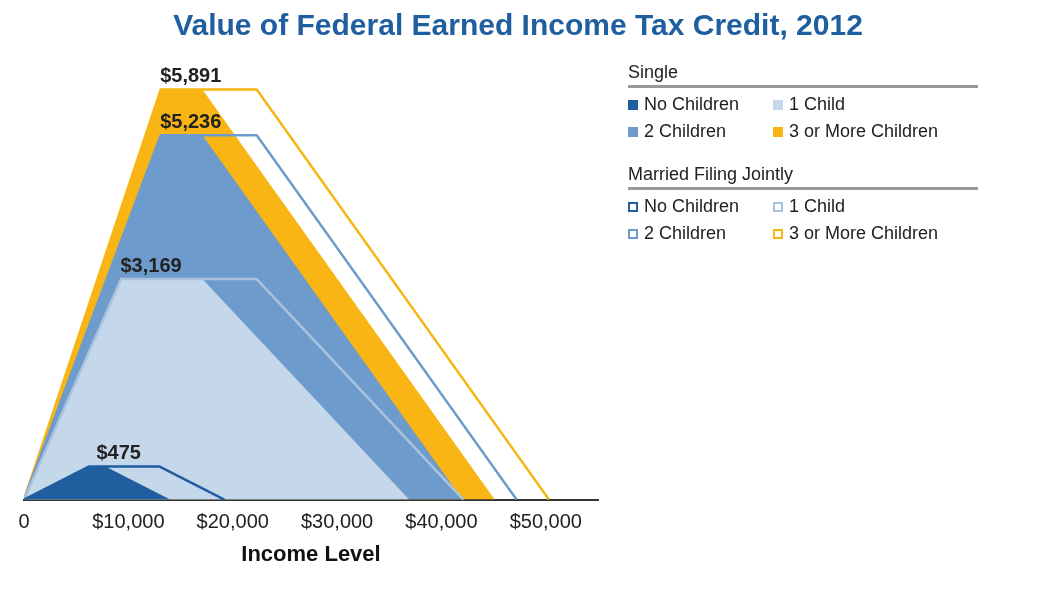  Describe the element at coordinates (441, 521) in the screenshot. I see `x-tick-label: $40,000` at that location.